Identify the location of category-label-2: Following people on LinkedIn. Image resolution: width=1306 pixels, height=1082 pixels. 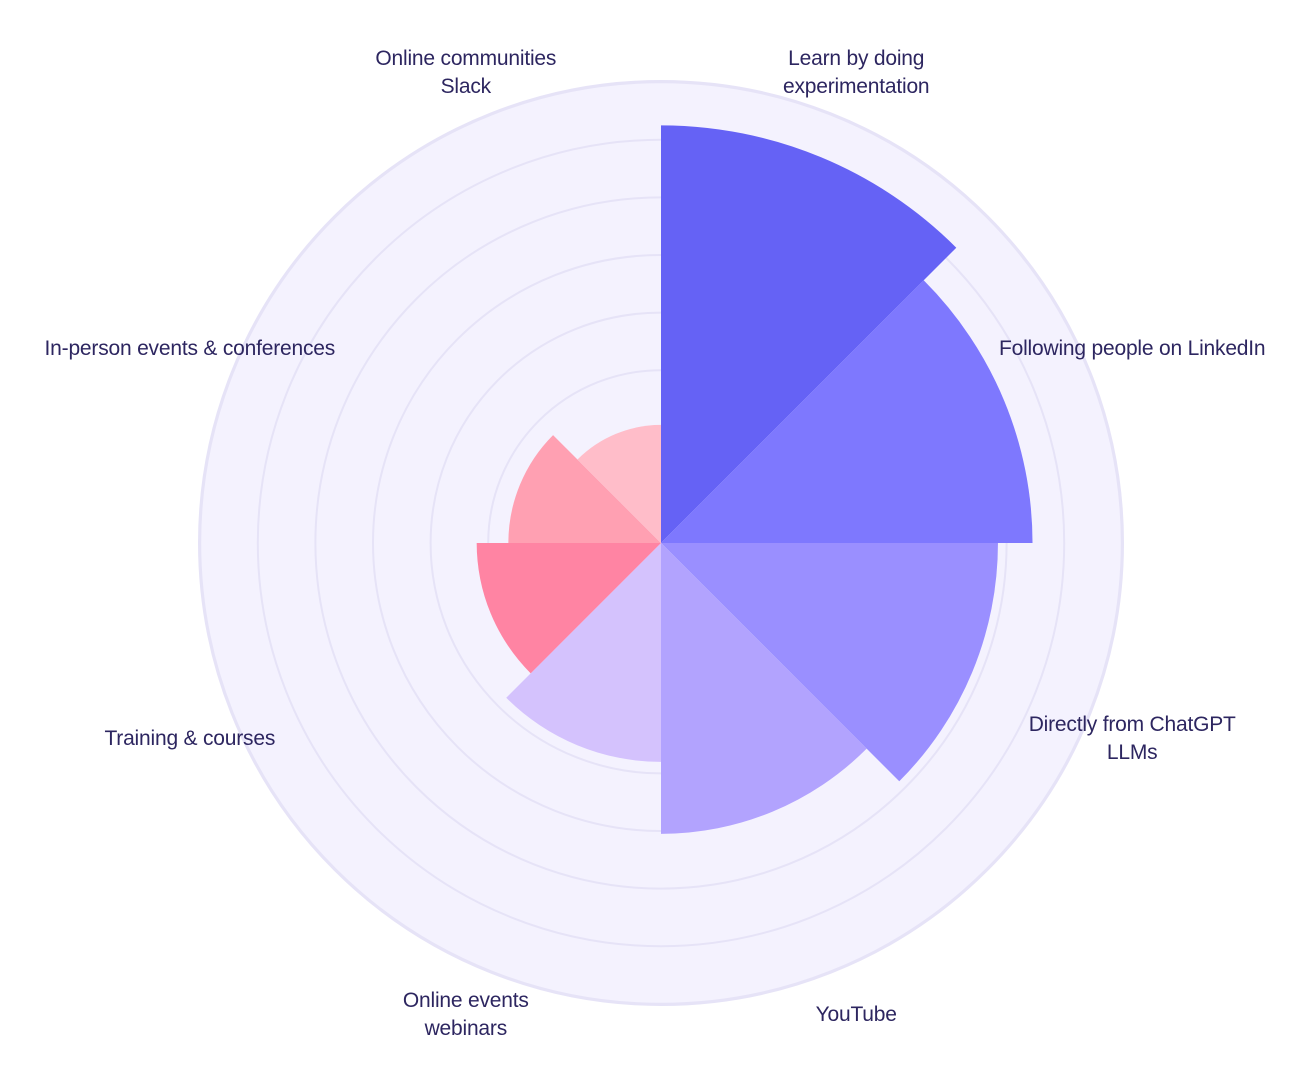
(1132, 348).